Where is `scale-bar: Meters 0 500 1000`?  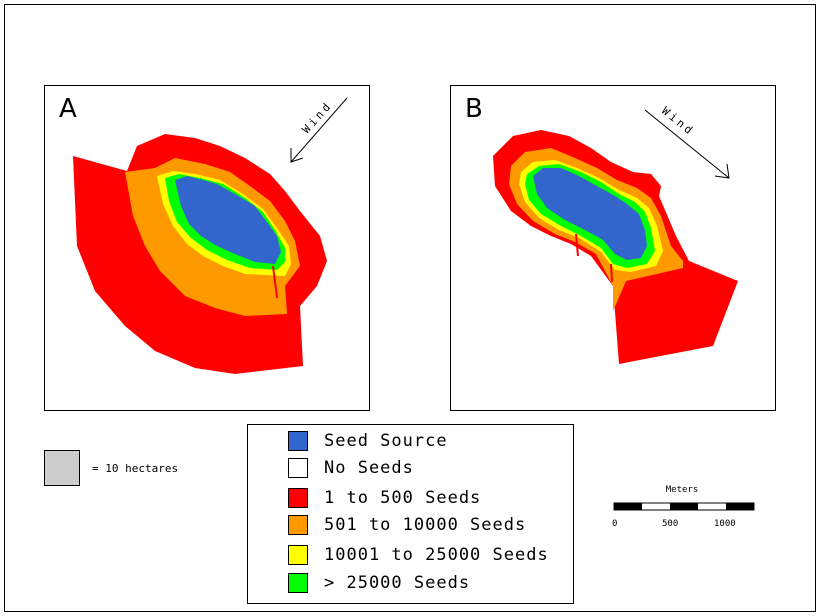
scale-bar: Meters 0 500 1000 is located at coordinates (688, 507).